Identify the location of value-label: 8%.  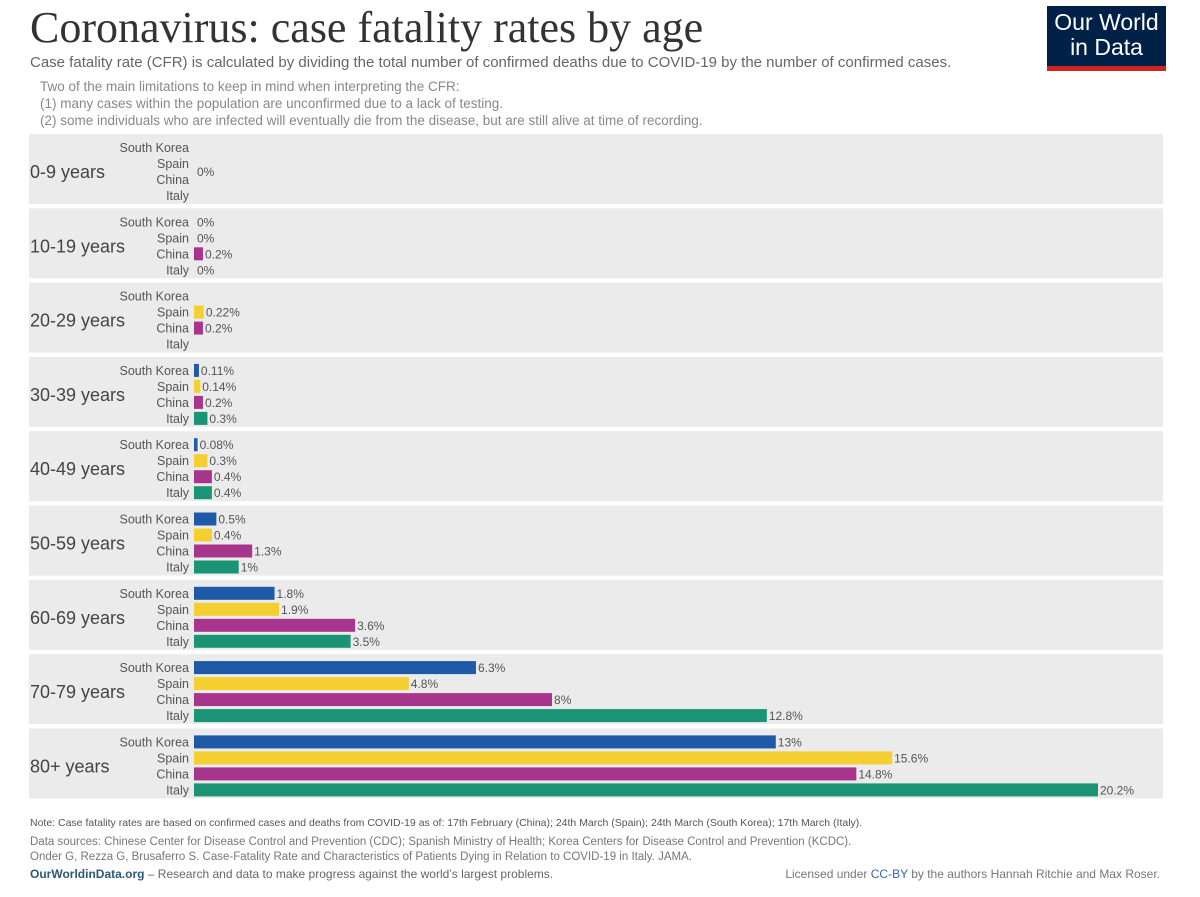
(563, 700).